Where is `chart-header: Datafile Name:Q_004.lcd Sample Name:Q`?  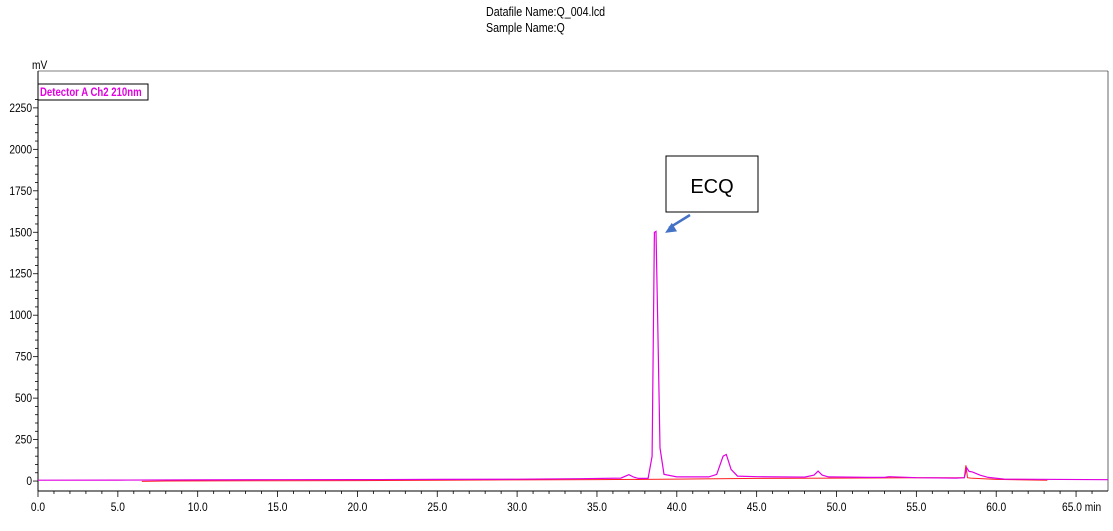
chart-header: Datafile Name:Q_004.lcd Sample Name:Q is located at coordinates (545, 20).